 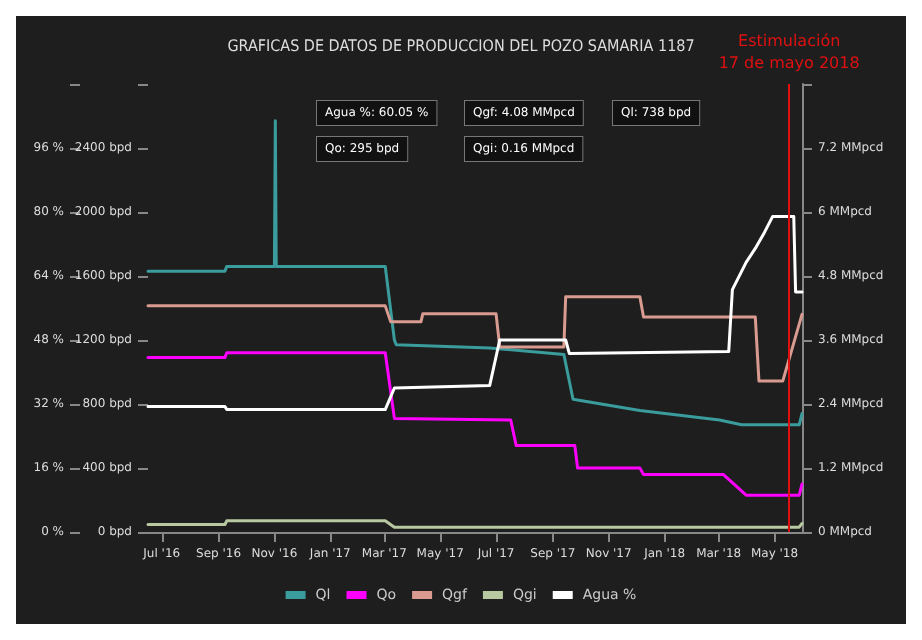 I want to click on chart-title: GRAFICAS DE DATOS DE PRODUCCION DEL POZO SAMARIA 1187, so click(x=461, y=46).